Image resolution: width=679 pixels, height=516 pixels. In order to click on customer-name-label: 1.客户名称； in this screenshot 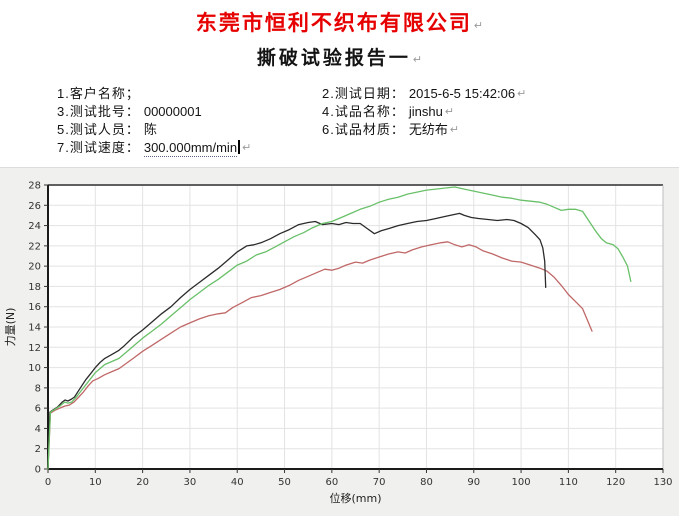, I will do `click(98, 93)`.